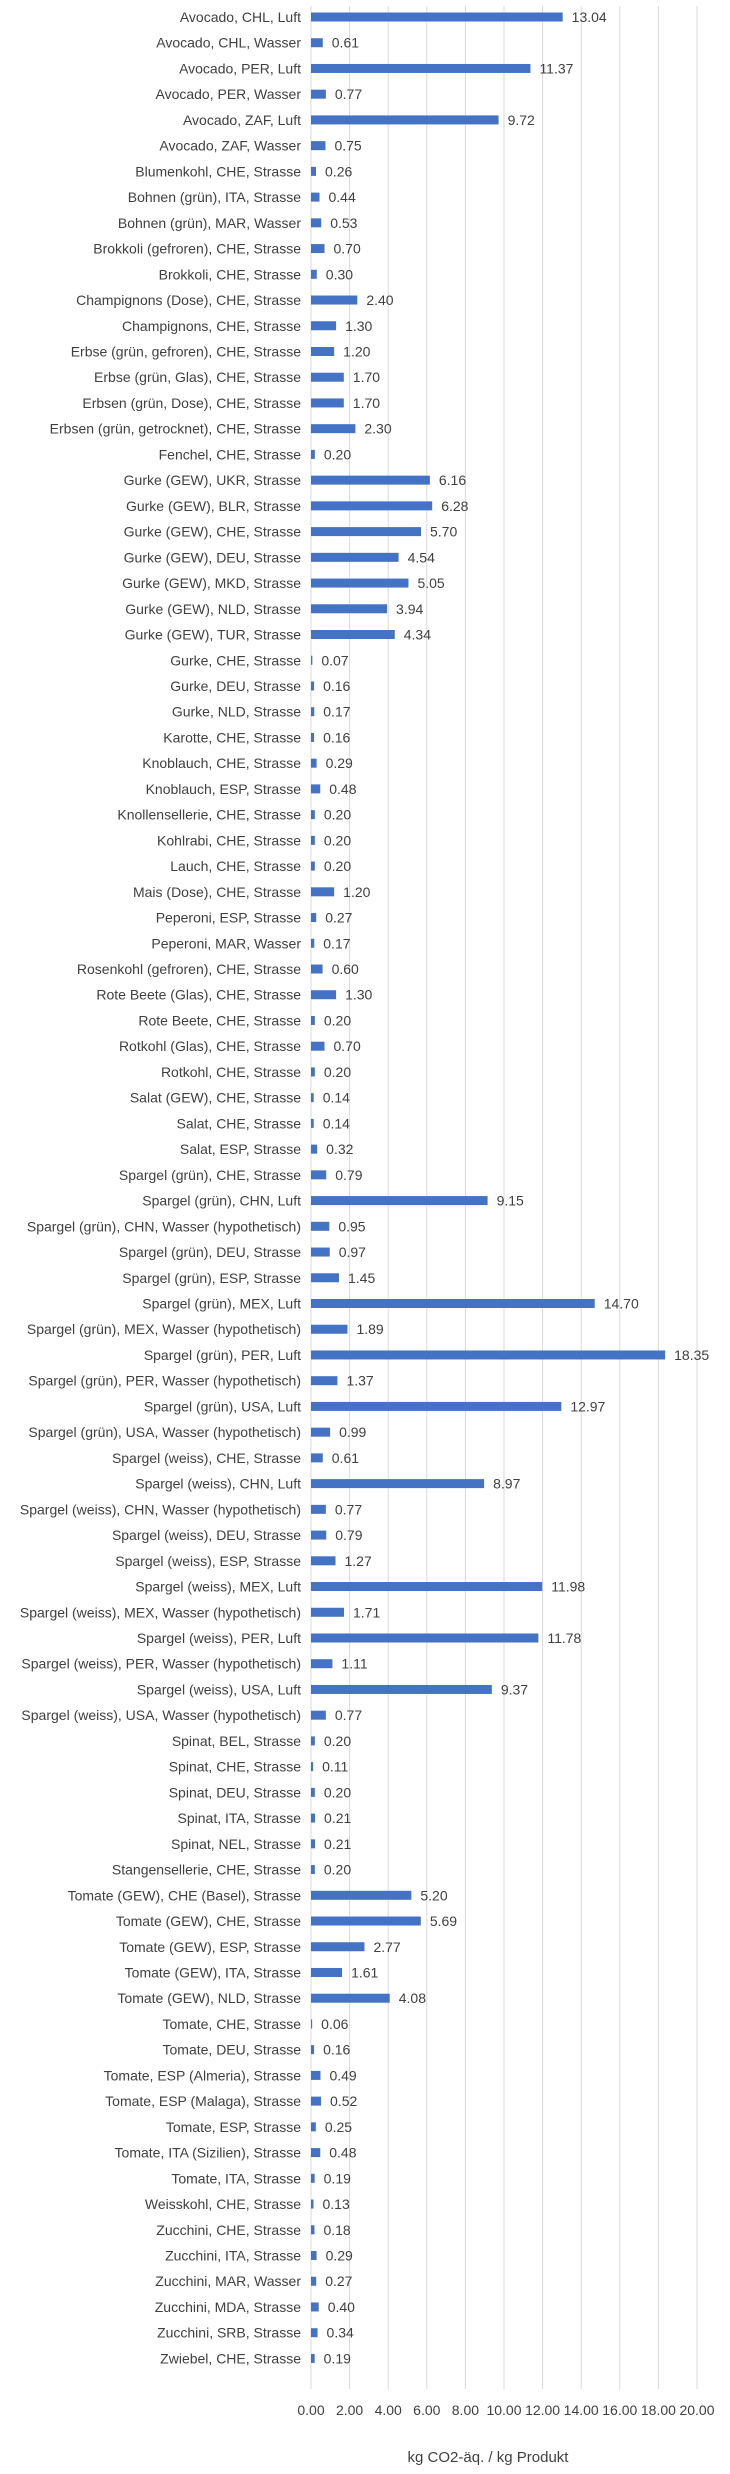 This screenshot has height=2474, width=730. Describe the element at coordinates (213, 635) in the screenshot. I see `category-label: Gurke (GEW), TUR, Strasse` at that location.